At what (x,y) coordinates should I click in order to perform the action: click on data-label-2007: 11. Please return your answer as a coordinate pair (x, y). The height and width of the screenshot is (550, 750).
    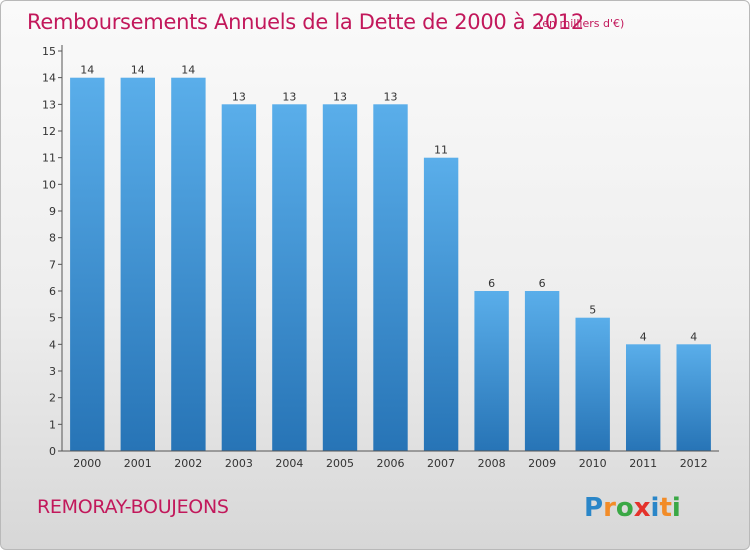
    Looking at the image, I should click on (441, 150).